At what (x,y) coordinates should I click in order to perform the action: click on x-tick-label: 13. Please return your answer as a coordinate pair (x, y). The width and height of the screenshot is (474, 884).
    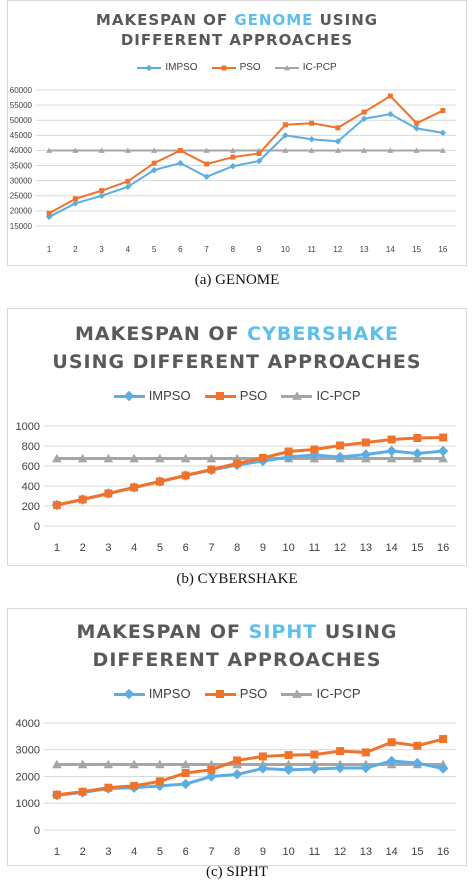
    Looking at the image, I should click on (366, 852).